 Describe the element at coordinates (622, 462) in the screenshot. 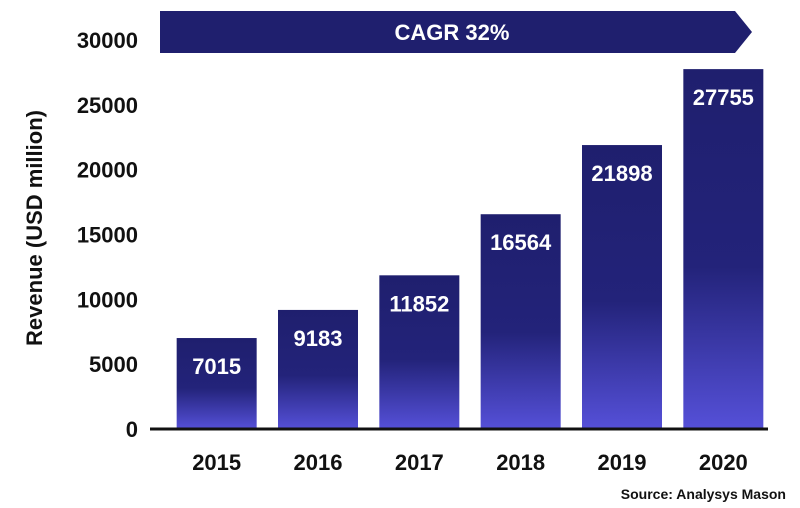

I see `x-tick-label: 2019` at that location.